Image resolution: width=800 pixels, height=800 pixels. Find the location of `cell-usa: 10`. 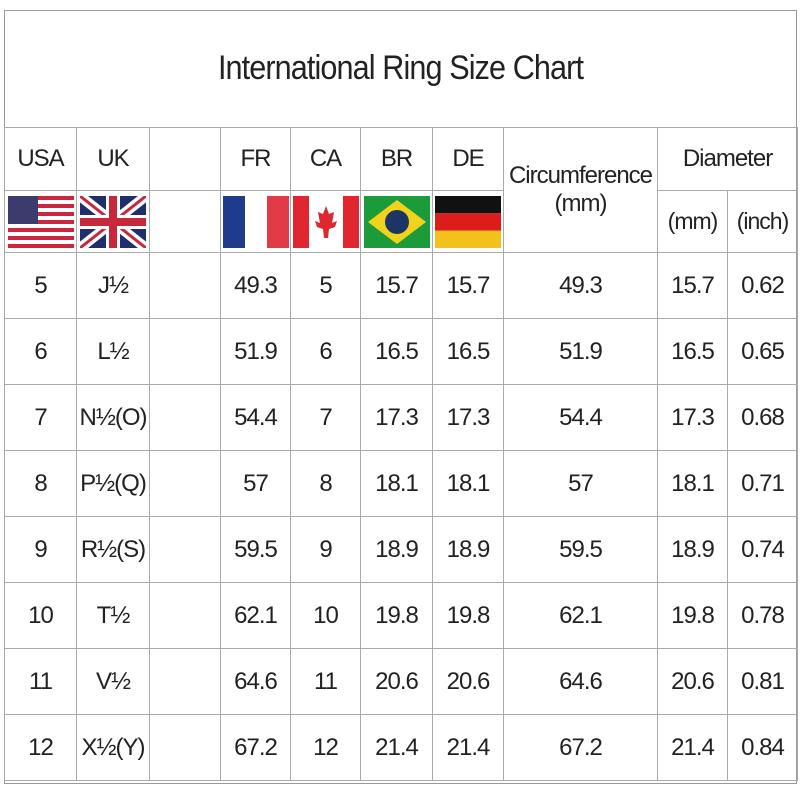

cell-usa: 10 is located at coordinates (40, 615).